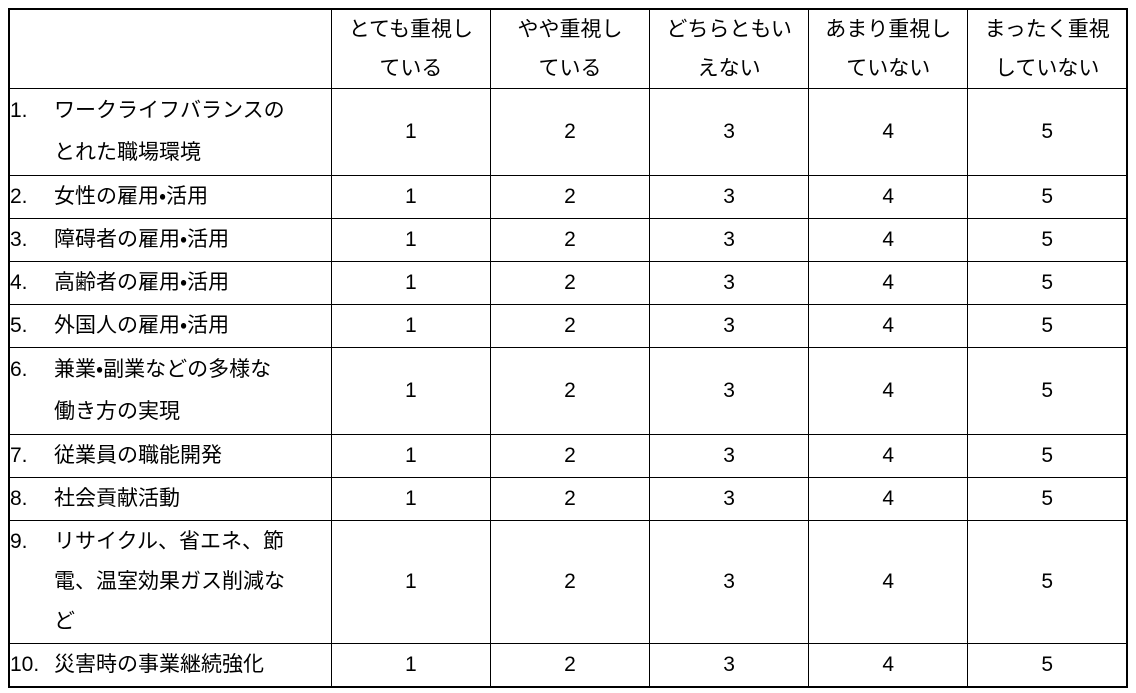  What do you see at coordinates (729, 48) in the screenshot?
I see `option-header-3: どちらともい えない` at bounding box center [729, 48].